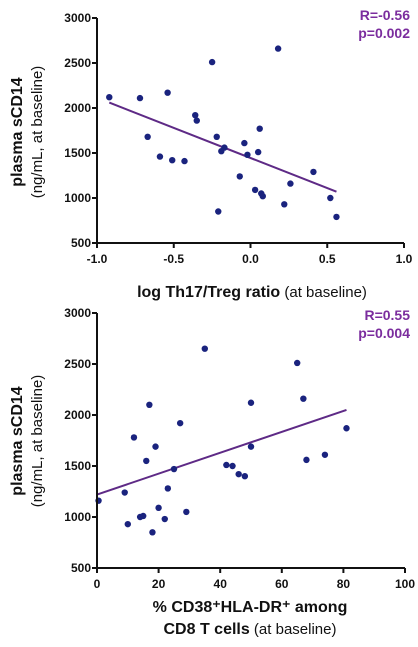 This screenshot has width=418, height=647. Describe the element at coordinates (250, 629) in the screenshot. I see `x-axis-label-line-2: CD8 T cells (at baseline)` at that location.